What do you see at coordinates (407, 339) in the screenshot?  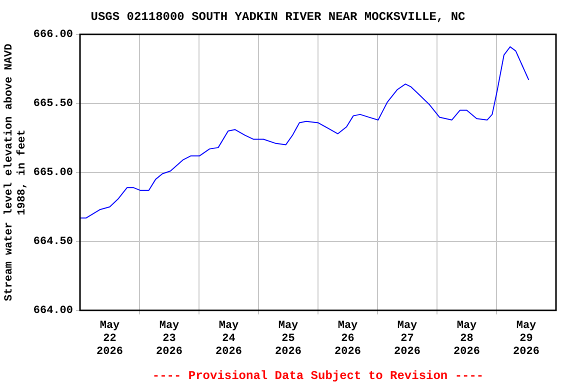 I see `x-tick-label: May 27 2026` at bounding box center [407, 339].